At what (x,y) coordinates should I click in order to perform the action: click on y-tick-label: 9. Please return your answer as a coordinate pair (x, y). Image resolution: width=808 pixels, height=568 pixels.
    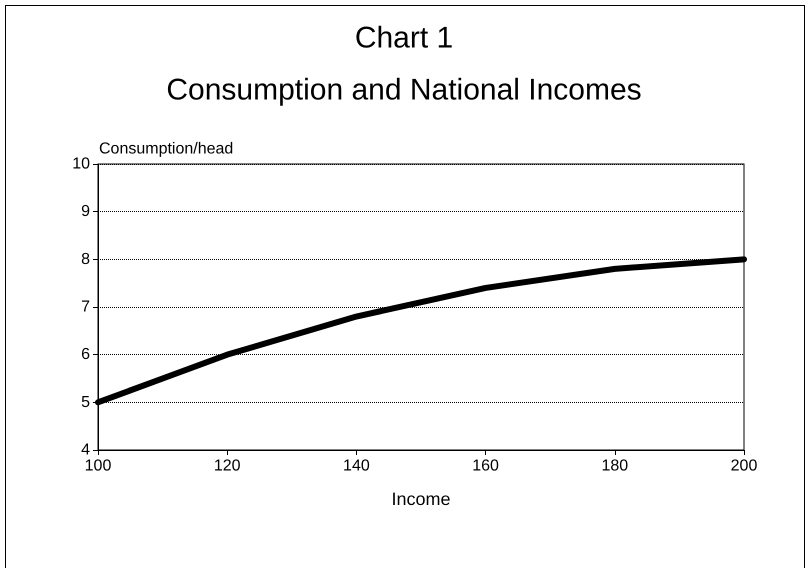
    Looking at the image, I should click on (85, 211).